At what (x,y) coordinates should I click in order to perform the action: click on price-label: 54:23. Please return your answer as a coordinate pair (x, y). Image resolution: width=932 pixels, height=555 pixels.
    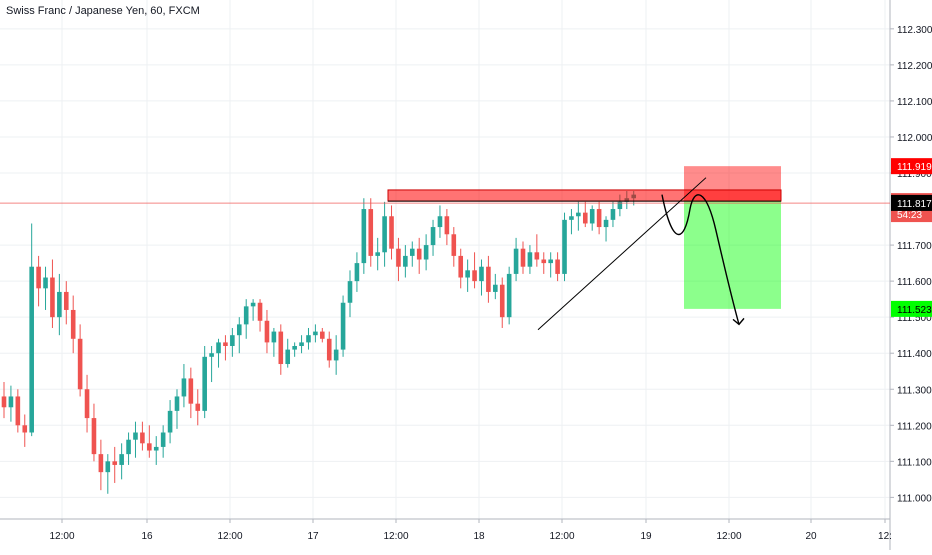
    Looking at the image, I should click on (909, 215).